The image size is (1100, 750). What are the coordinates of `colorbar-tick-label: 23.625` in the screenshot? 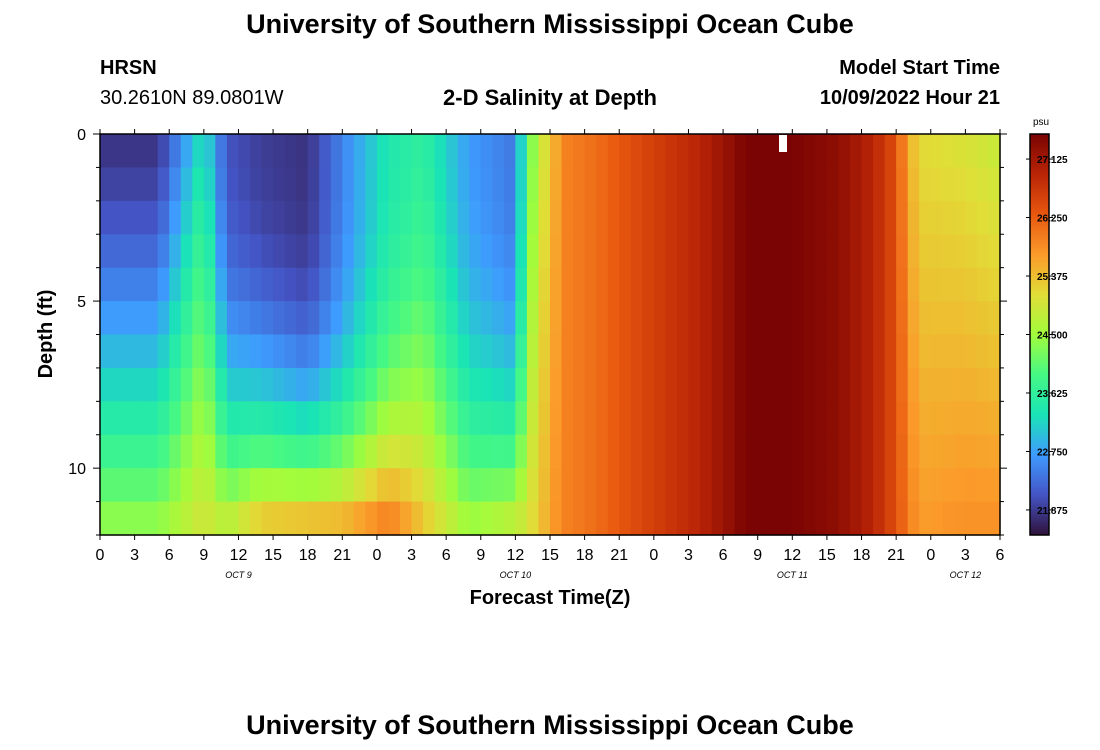 It's located at (1052, 394).